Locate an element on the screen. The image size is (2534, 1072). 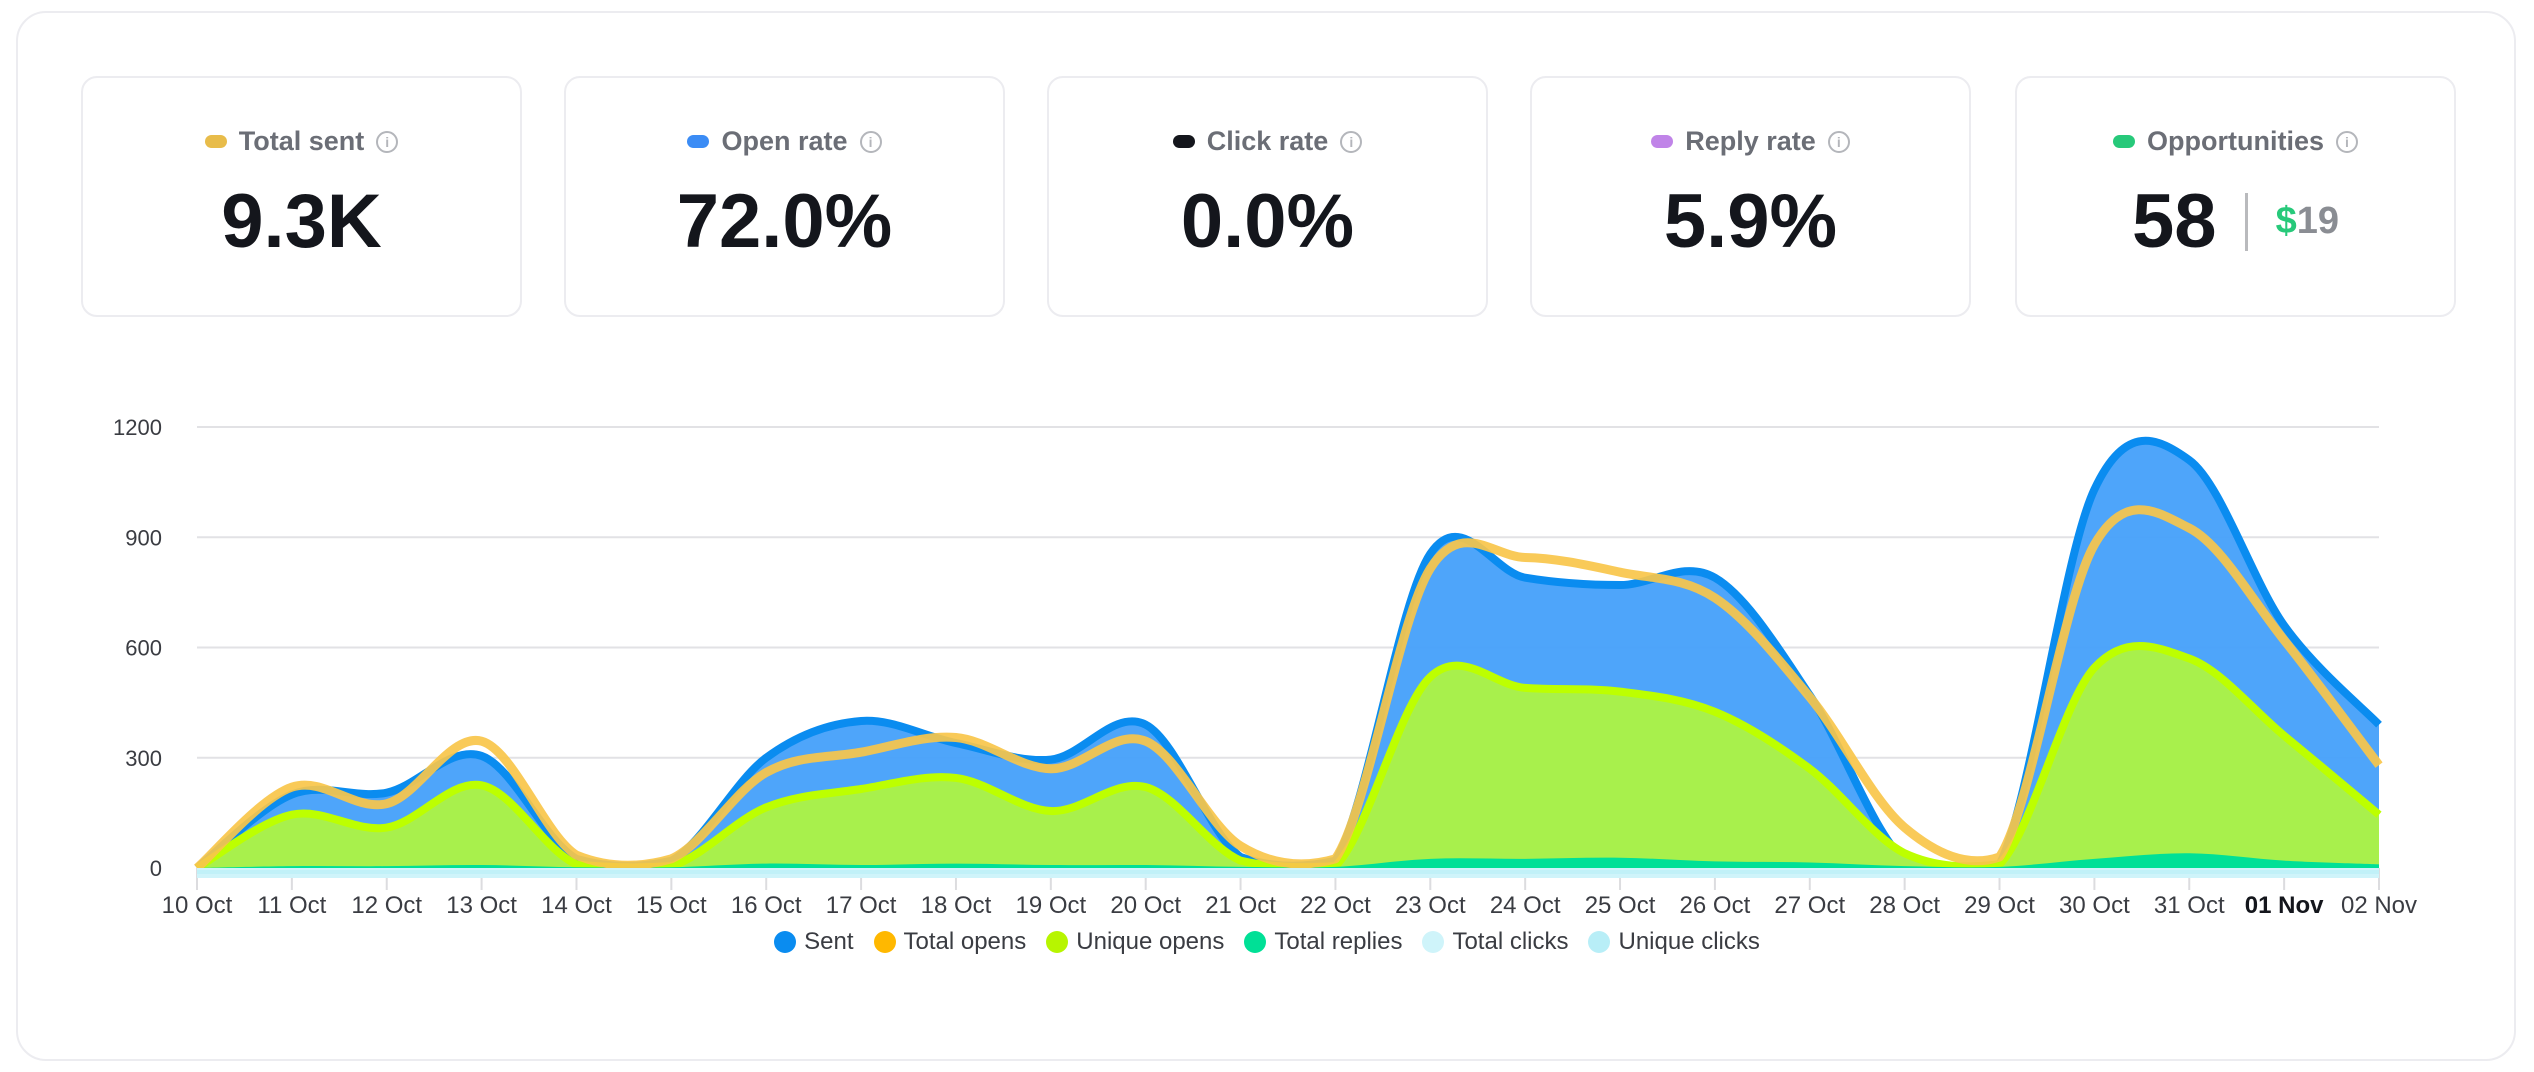
stat-value: 0.0% is located at coordinates (1267, 221).